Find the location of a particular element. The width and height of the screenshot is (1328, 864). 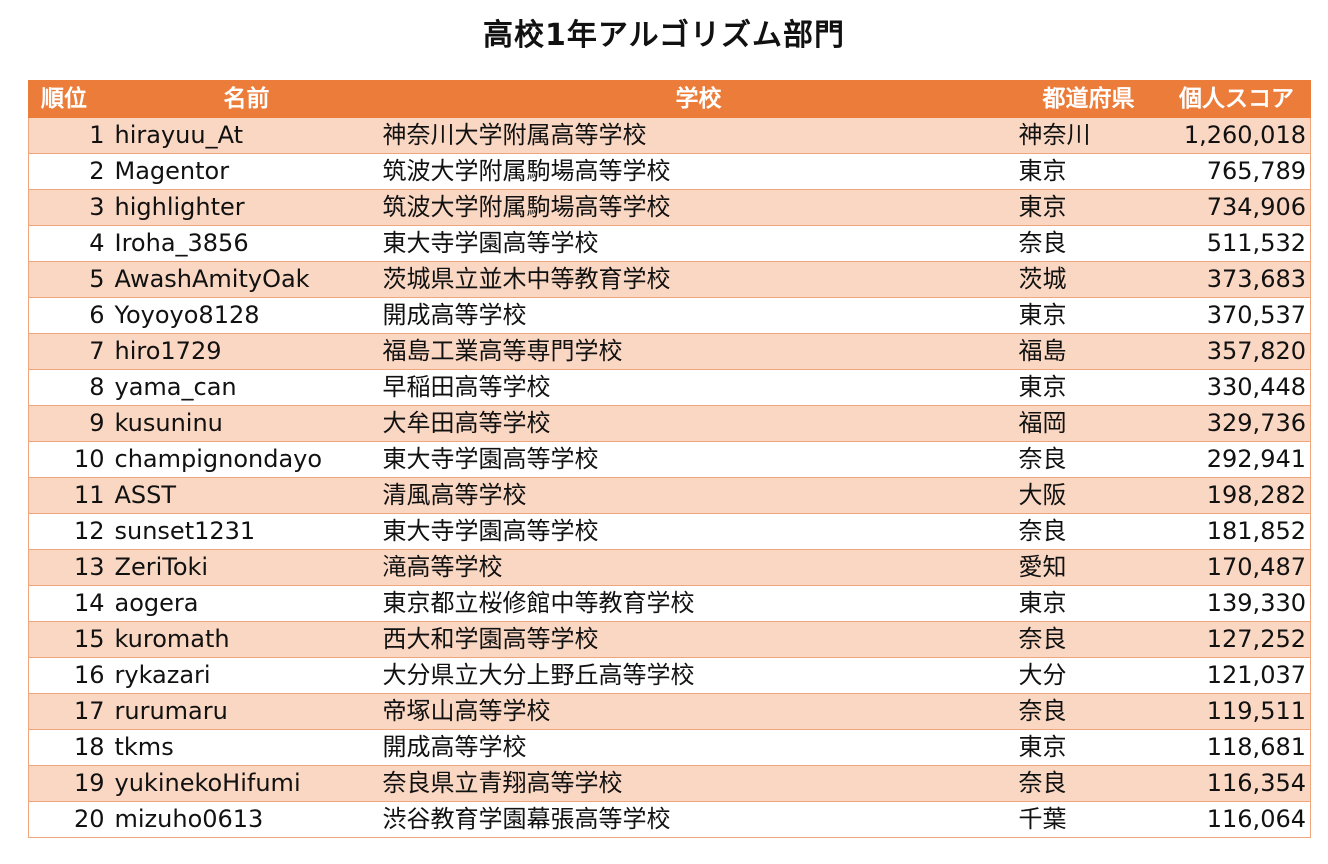

table-row: 20 mizuho0613 渋谷教育学園幕張高等学校 千葉 116,064 is located at coordinates (669, 819).